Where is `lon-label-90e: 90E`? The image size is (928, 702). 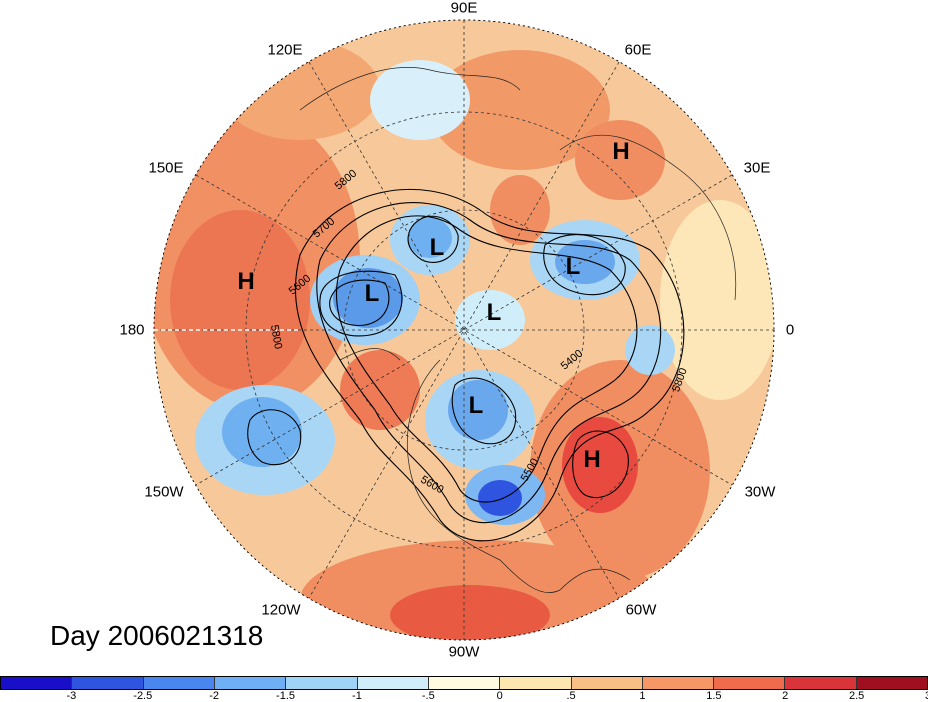 lon-label-90e: 90E is located at coordinates (464, 8).